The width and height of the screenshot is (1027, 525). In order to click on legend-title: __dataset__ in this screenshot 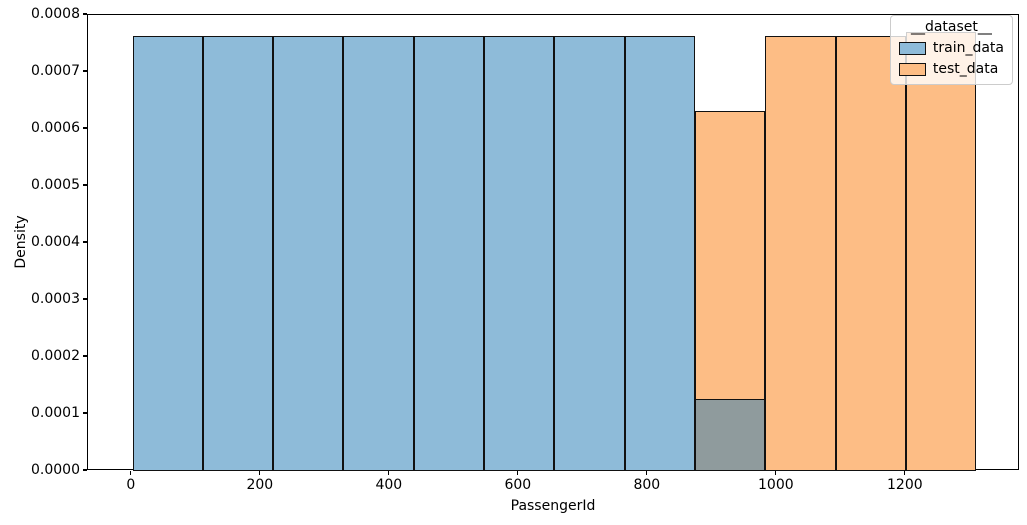, I will do `click(951, 27)`.